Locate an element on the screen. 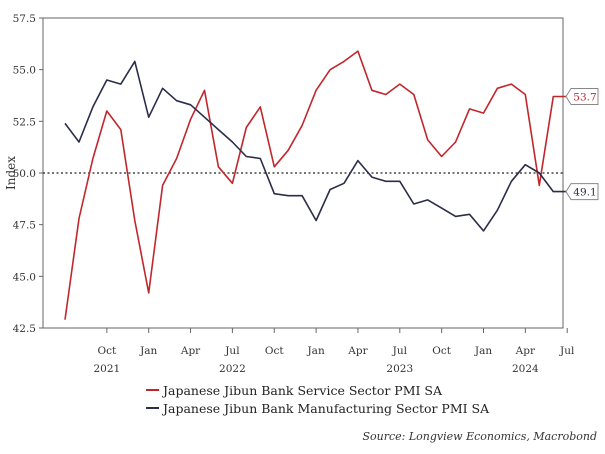 Image resolution: width=605 pixels, height=454 pixels. y-tick-label: 52.5 is located at coordinates (24, 122).